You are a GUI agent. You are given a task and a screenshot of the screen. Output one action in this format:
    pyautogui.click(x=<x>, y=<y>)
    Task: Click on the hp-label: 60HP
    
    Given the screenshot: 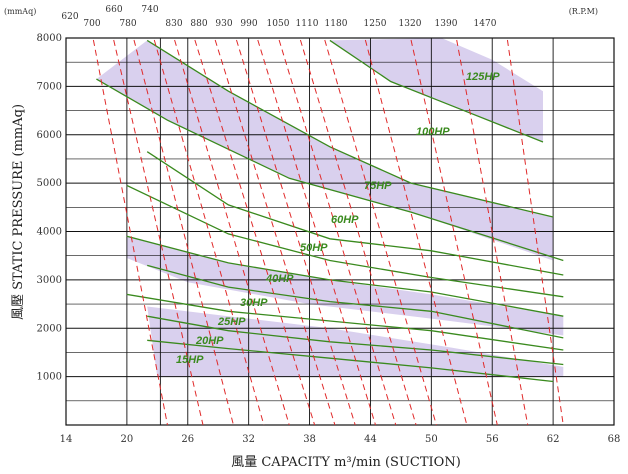 What is the action you would take?
    pyautogui.click(x=345, y=220)
    